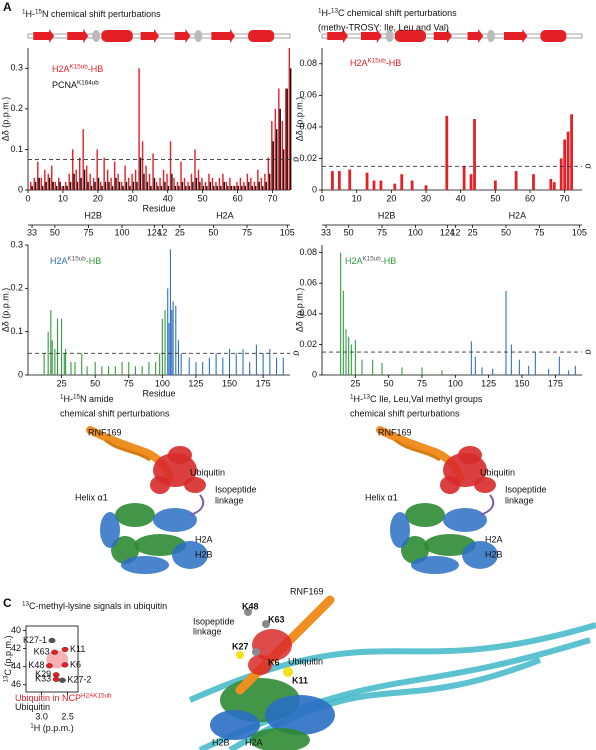  I want to click on x-axis-label: Residue, so click(158, 208).